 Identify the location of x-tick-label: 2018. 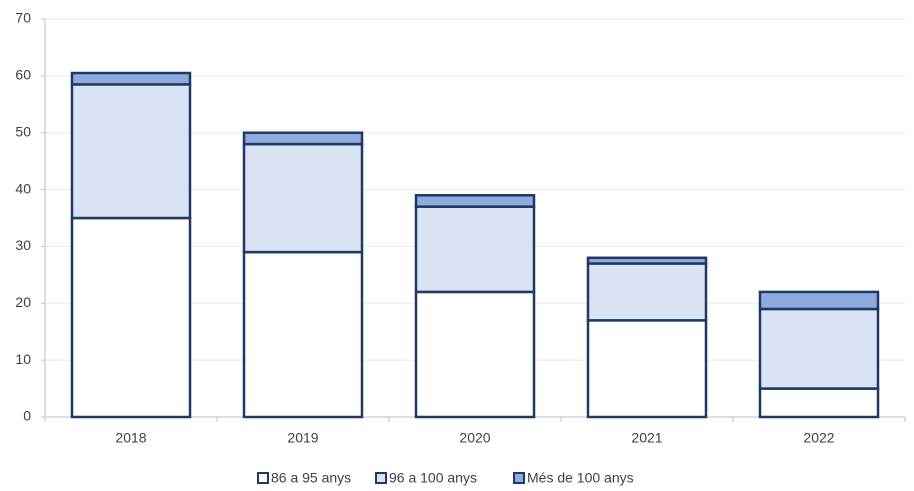
(130, 438).